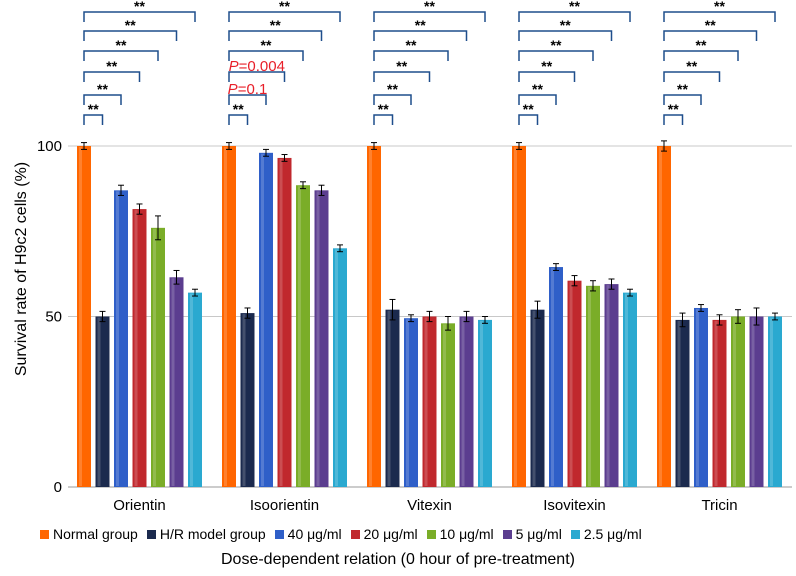 This screenshot has width=796, height=576. I want to click on y-axis-label: Survival rate of H9c2 cells (%), so click(21, 269).